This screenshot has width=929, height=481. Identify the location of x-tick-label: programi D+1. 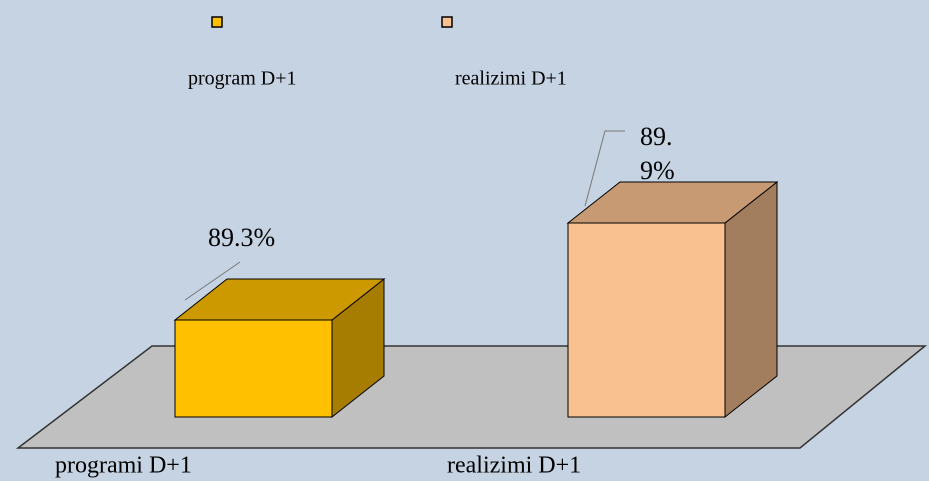
(123, 466).